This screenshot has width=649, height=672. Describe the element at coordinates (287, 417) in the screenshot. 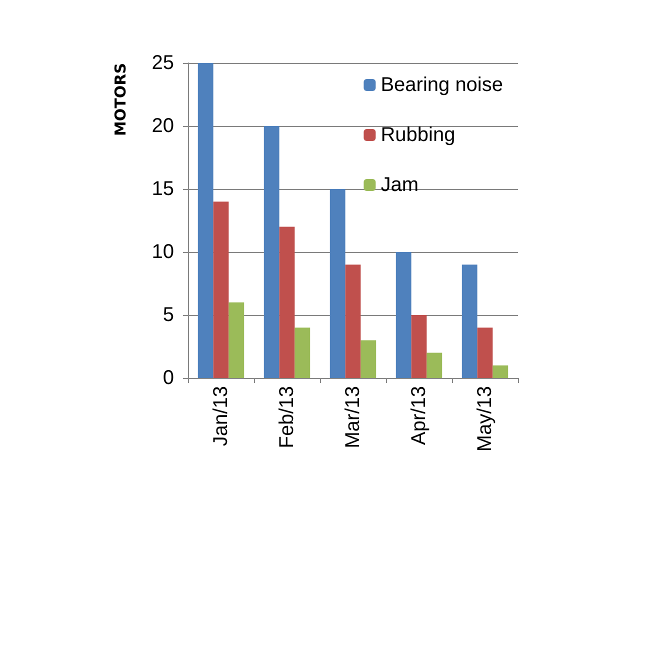

I see `x-tick-label: Feb/13` at that location.